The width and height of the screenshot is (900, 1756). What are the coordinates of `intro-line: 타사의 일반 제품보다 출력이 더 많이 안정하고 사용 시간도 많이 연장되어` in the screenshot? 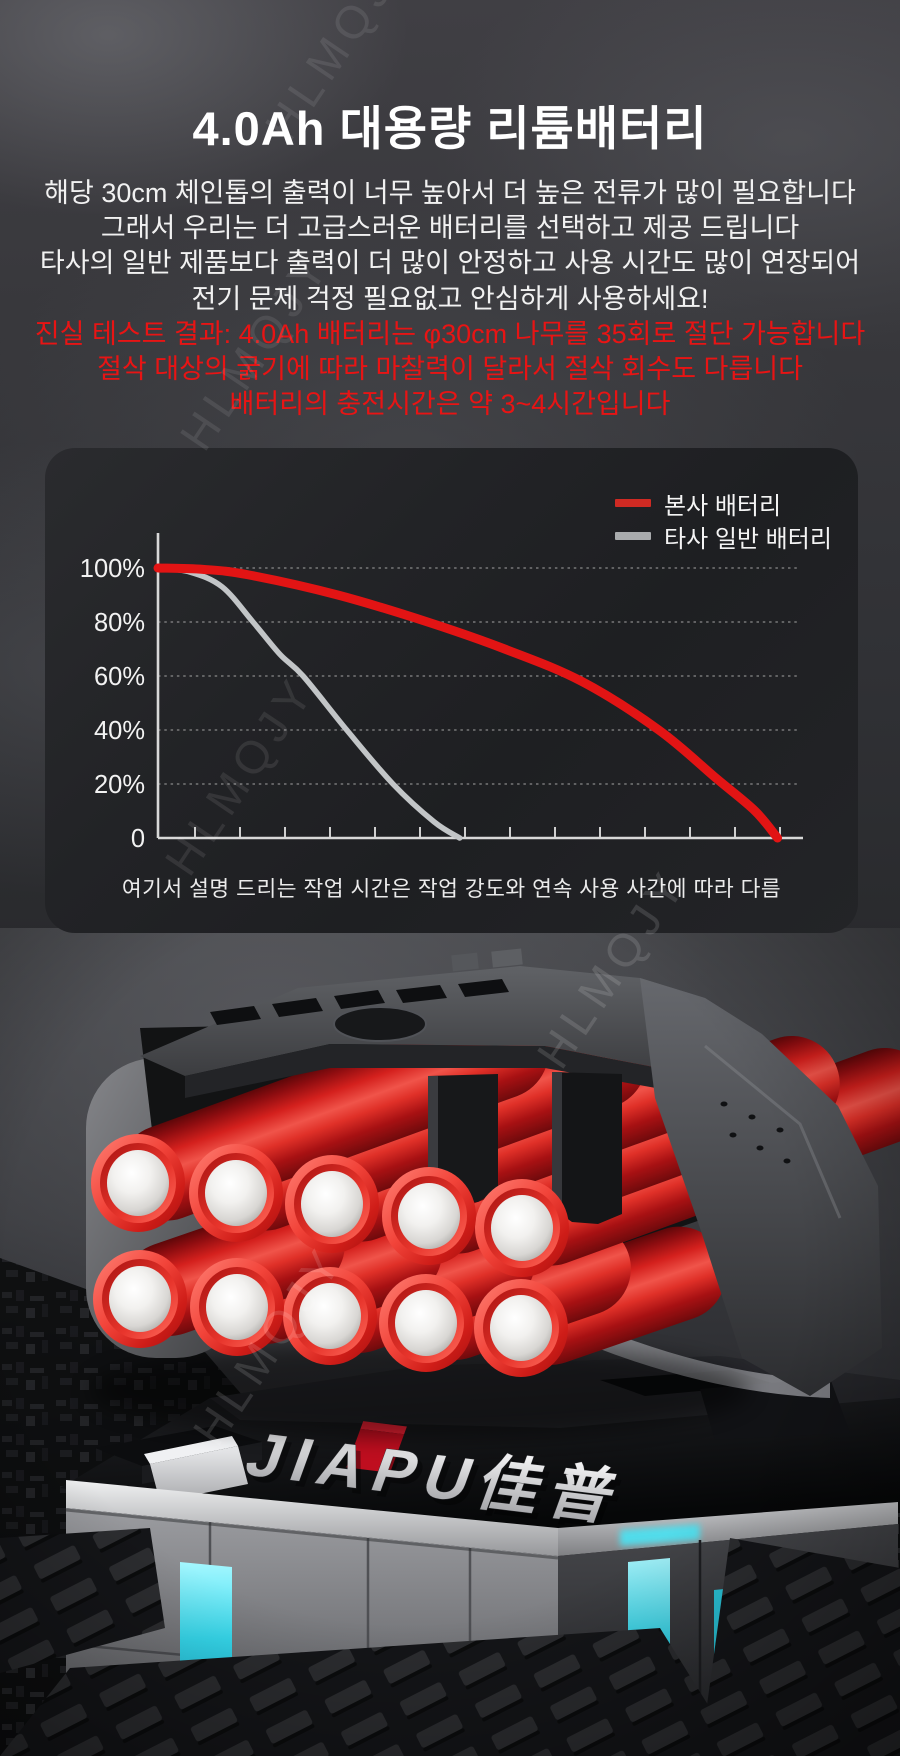 It's located at (450, 263).